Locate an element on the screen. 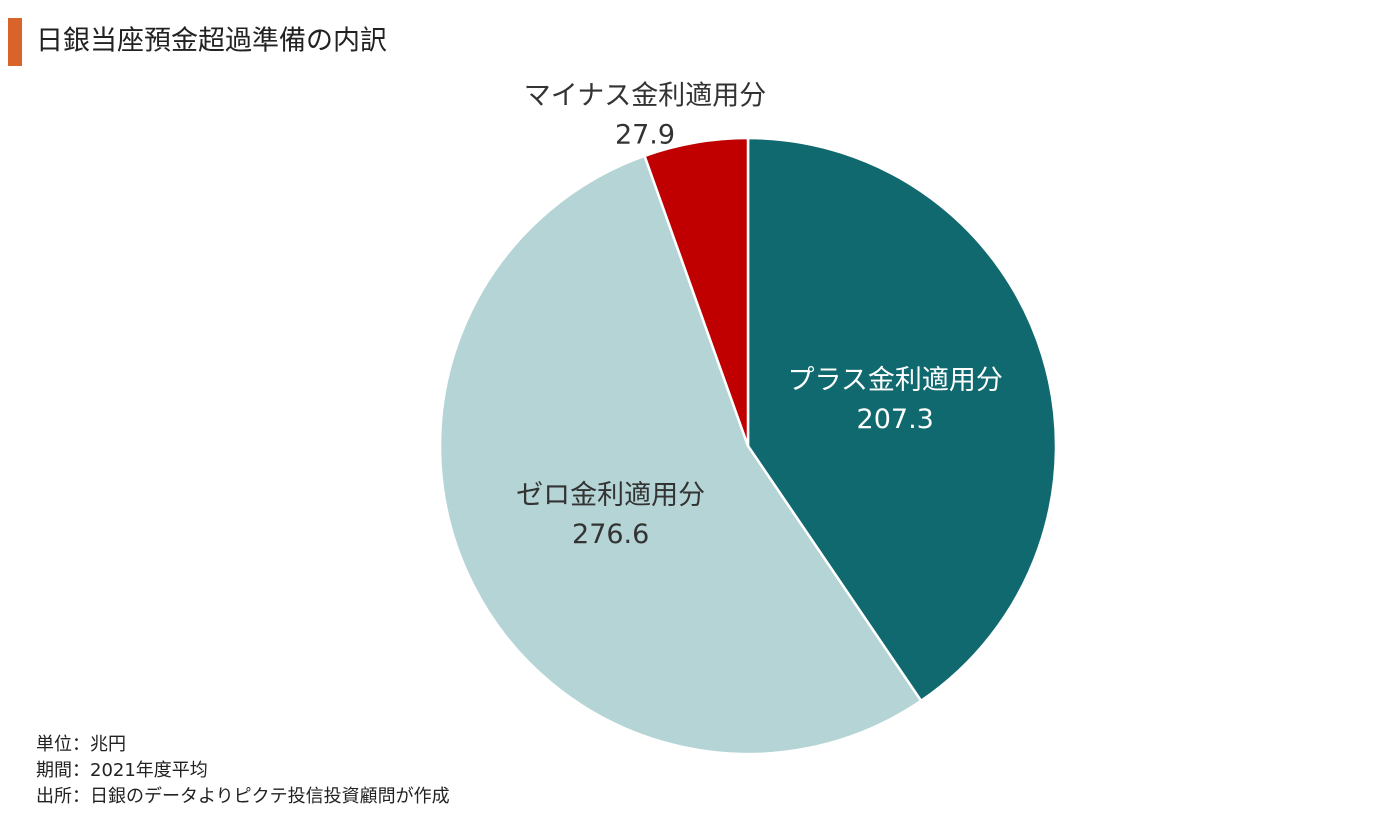 The image size is (1388, 815). slice-label: マイナス金利適用分 is located at coordinates (645, 96).